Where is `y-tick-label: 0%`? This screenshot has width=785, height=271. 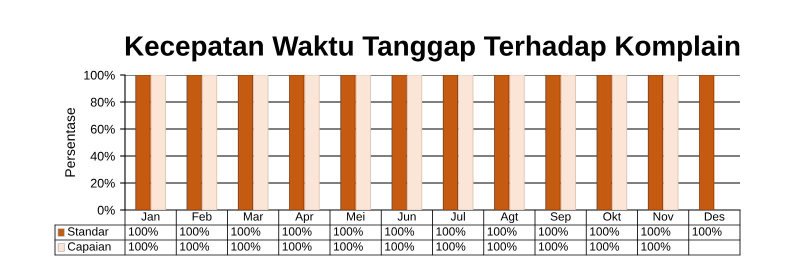
y-tick-label: 0% is located at coordinates (106, 210).